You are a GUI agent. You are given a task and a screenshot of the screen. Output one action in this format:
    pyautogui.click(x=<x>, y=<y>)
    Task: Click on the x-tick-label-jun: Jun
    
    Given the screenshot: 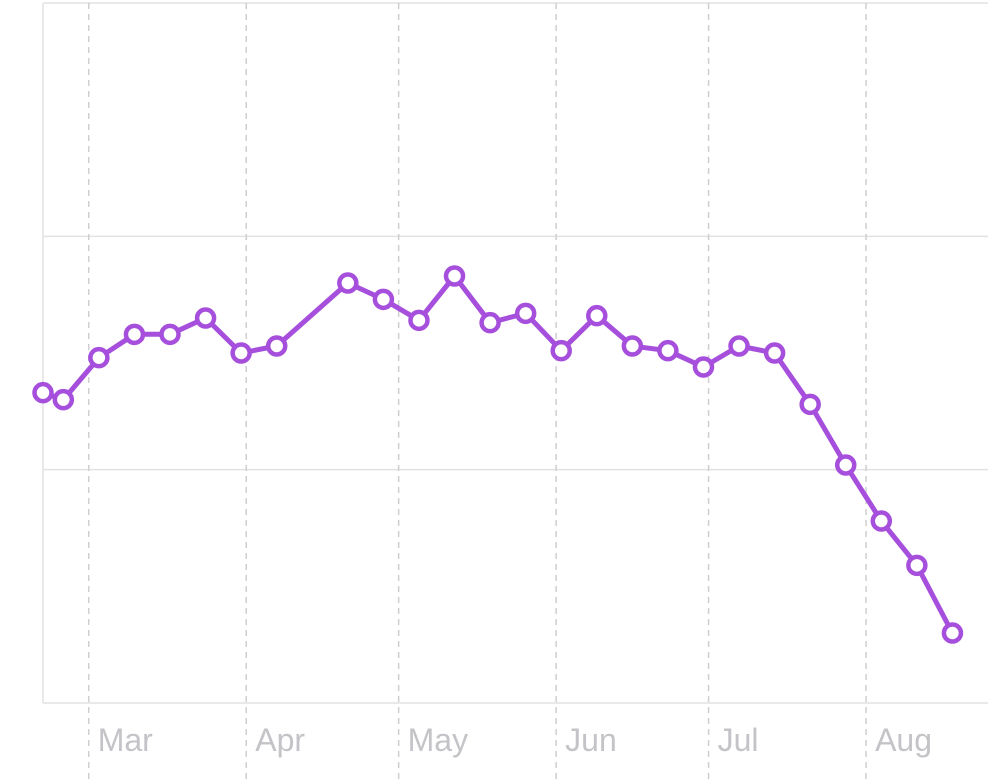 What is the action you would take?
    pyautogui.click(x=591, y=740)
    